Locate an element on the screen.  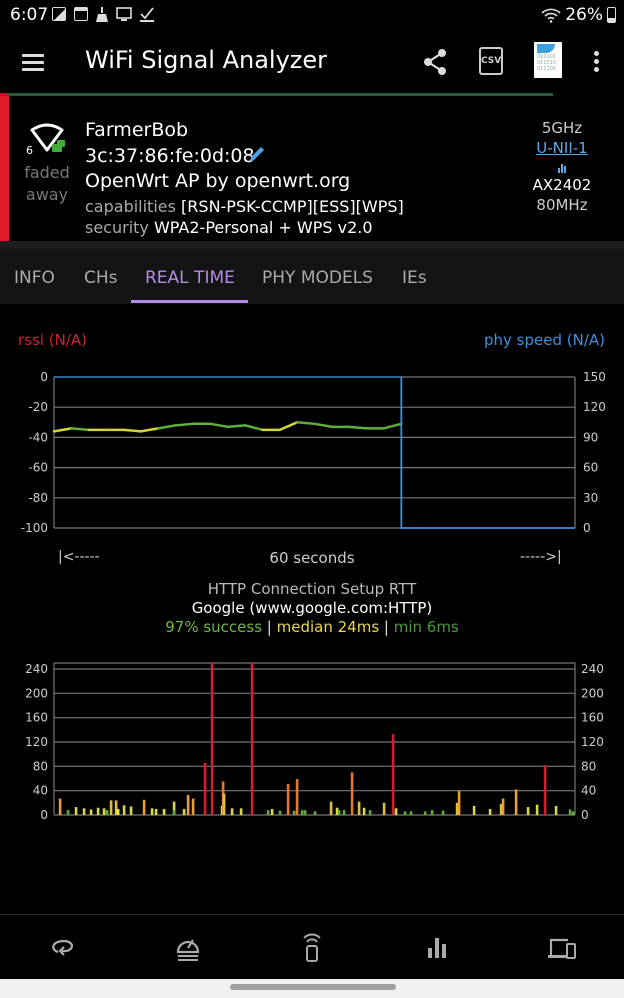
active-tab-indicator is located at coordinates (189, 301).